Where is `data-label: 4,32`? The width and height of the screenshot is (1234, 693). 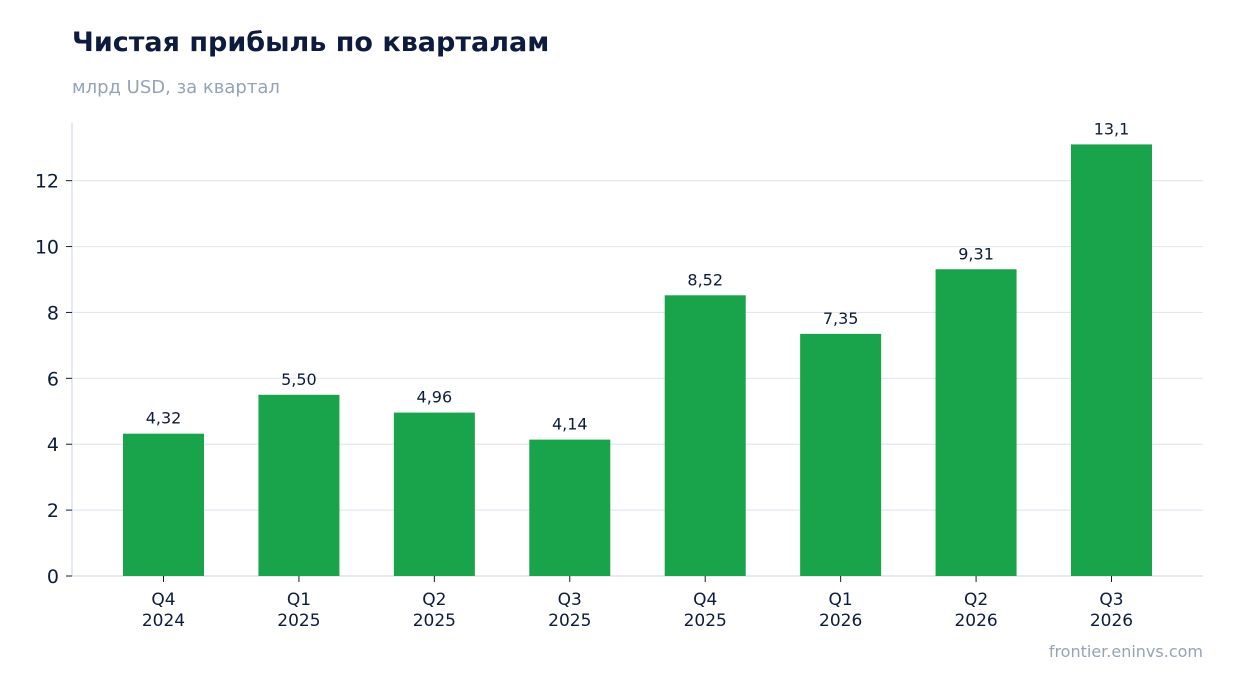 data-label: 4,32 is located at coordinates (164, 418).